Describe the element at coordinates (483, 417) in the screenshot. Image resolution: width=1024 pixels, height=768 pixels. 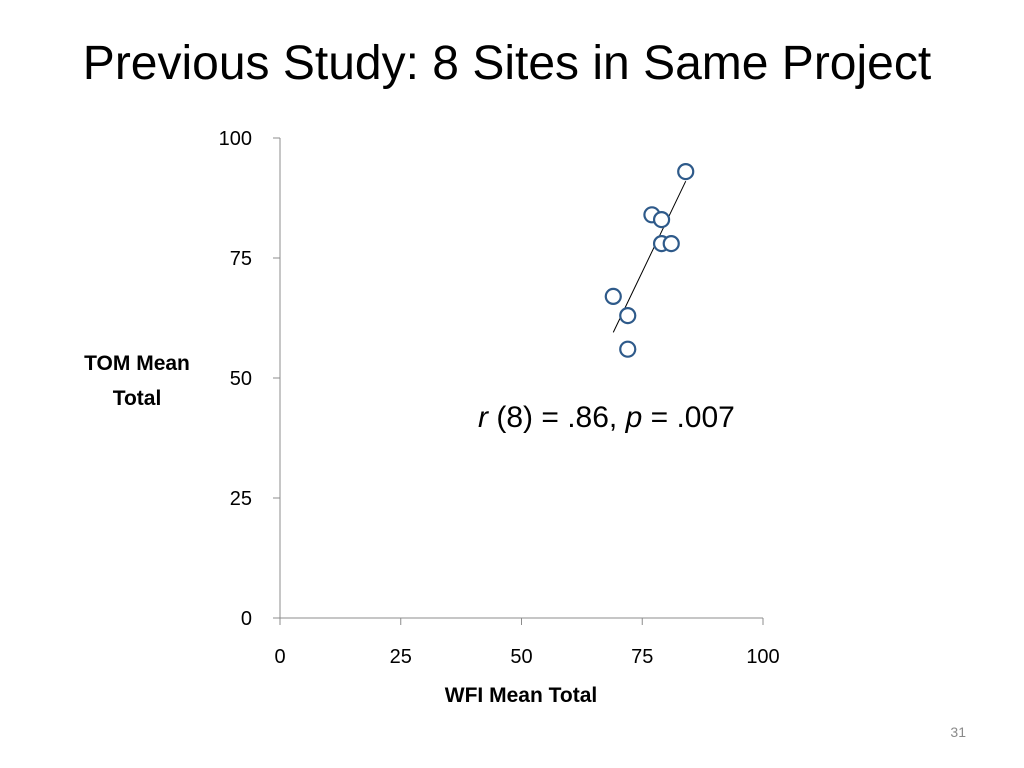
I see `annotation-r: r` at that location.